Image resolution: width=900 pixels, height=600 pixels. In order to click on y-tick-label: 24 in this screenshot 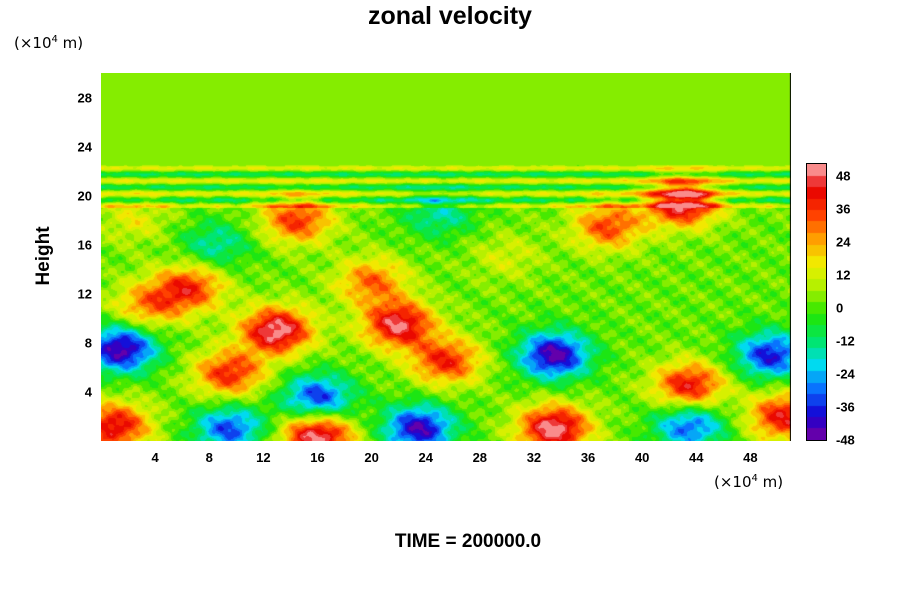, I will do `click(84, 147)`.